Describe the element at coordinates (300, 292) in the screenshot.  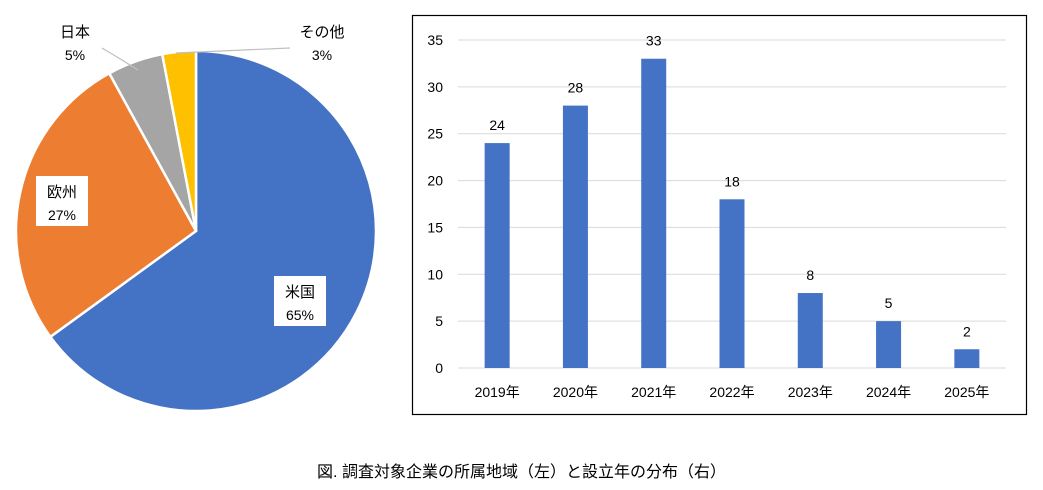
I see `pie-label: 米国` at that location.